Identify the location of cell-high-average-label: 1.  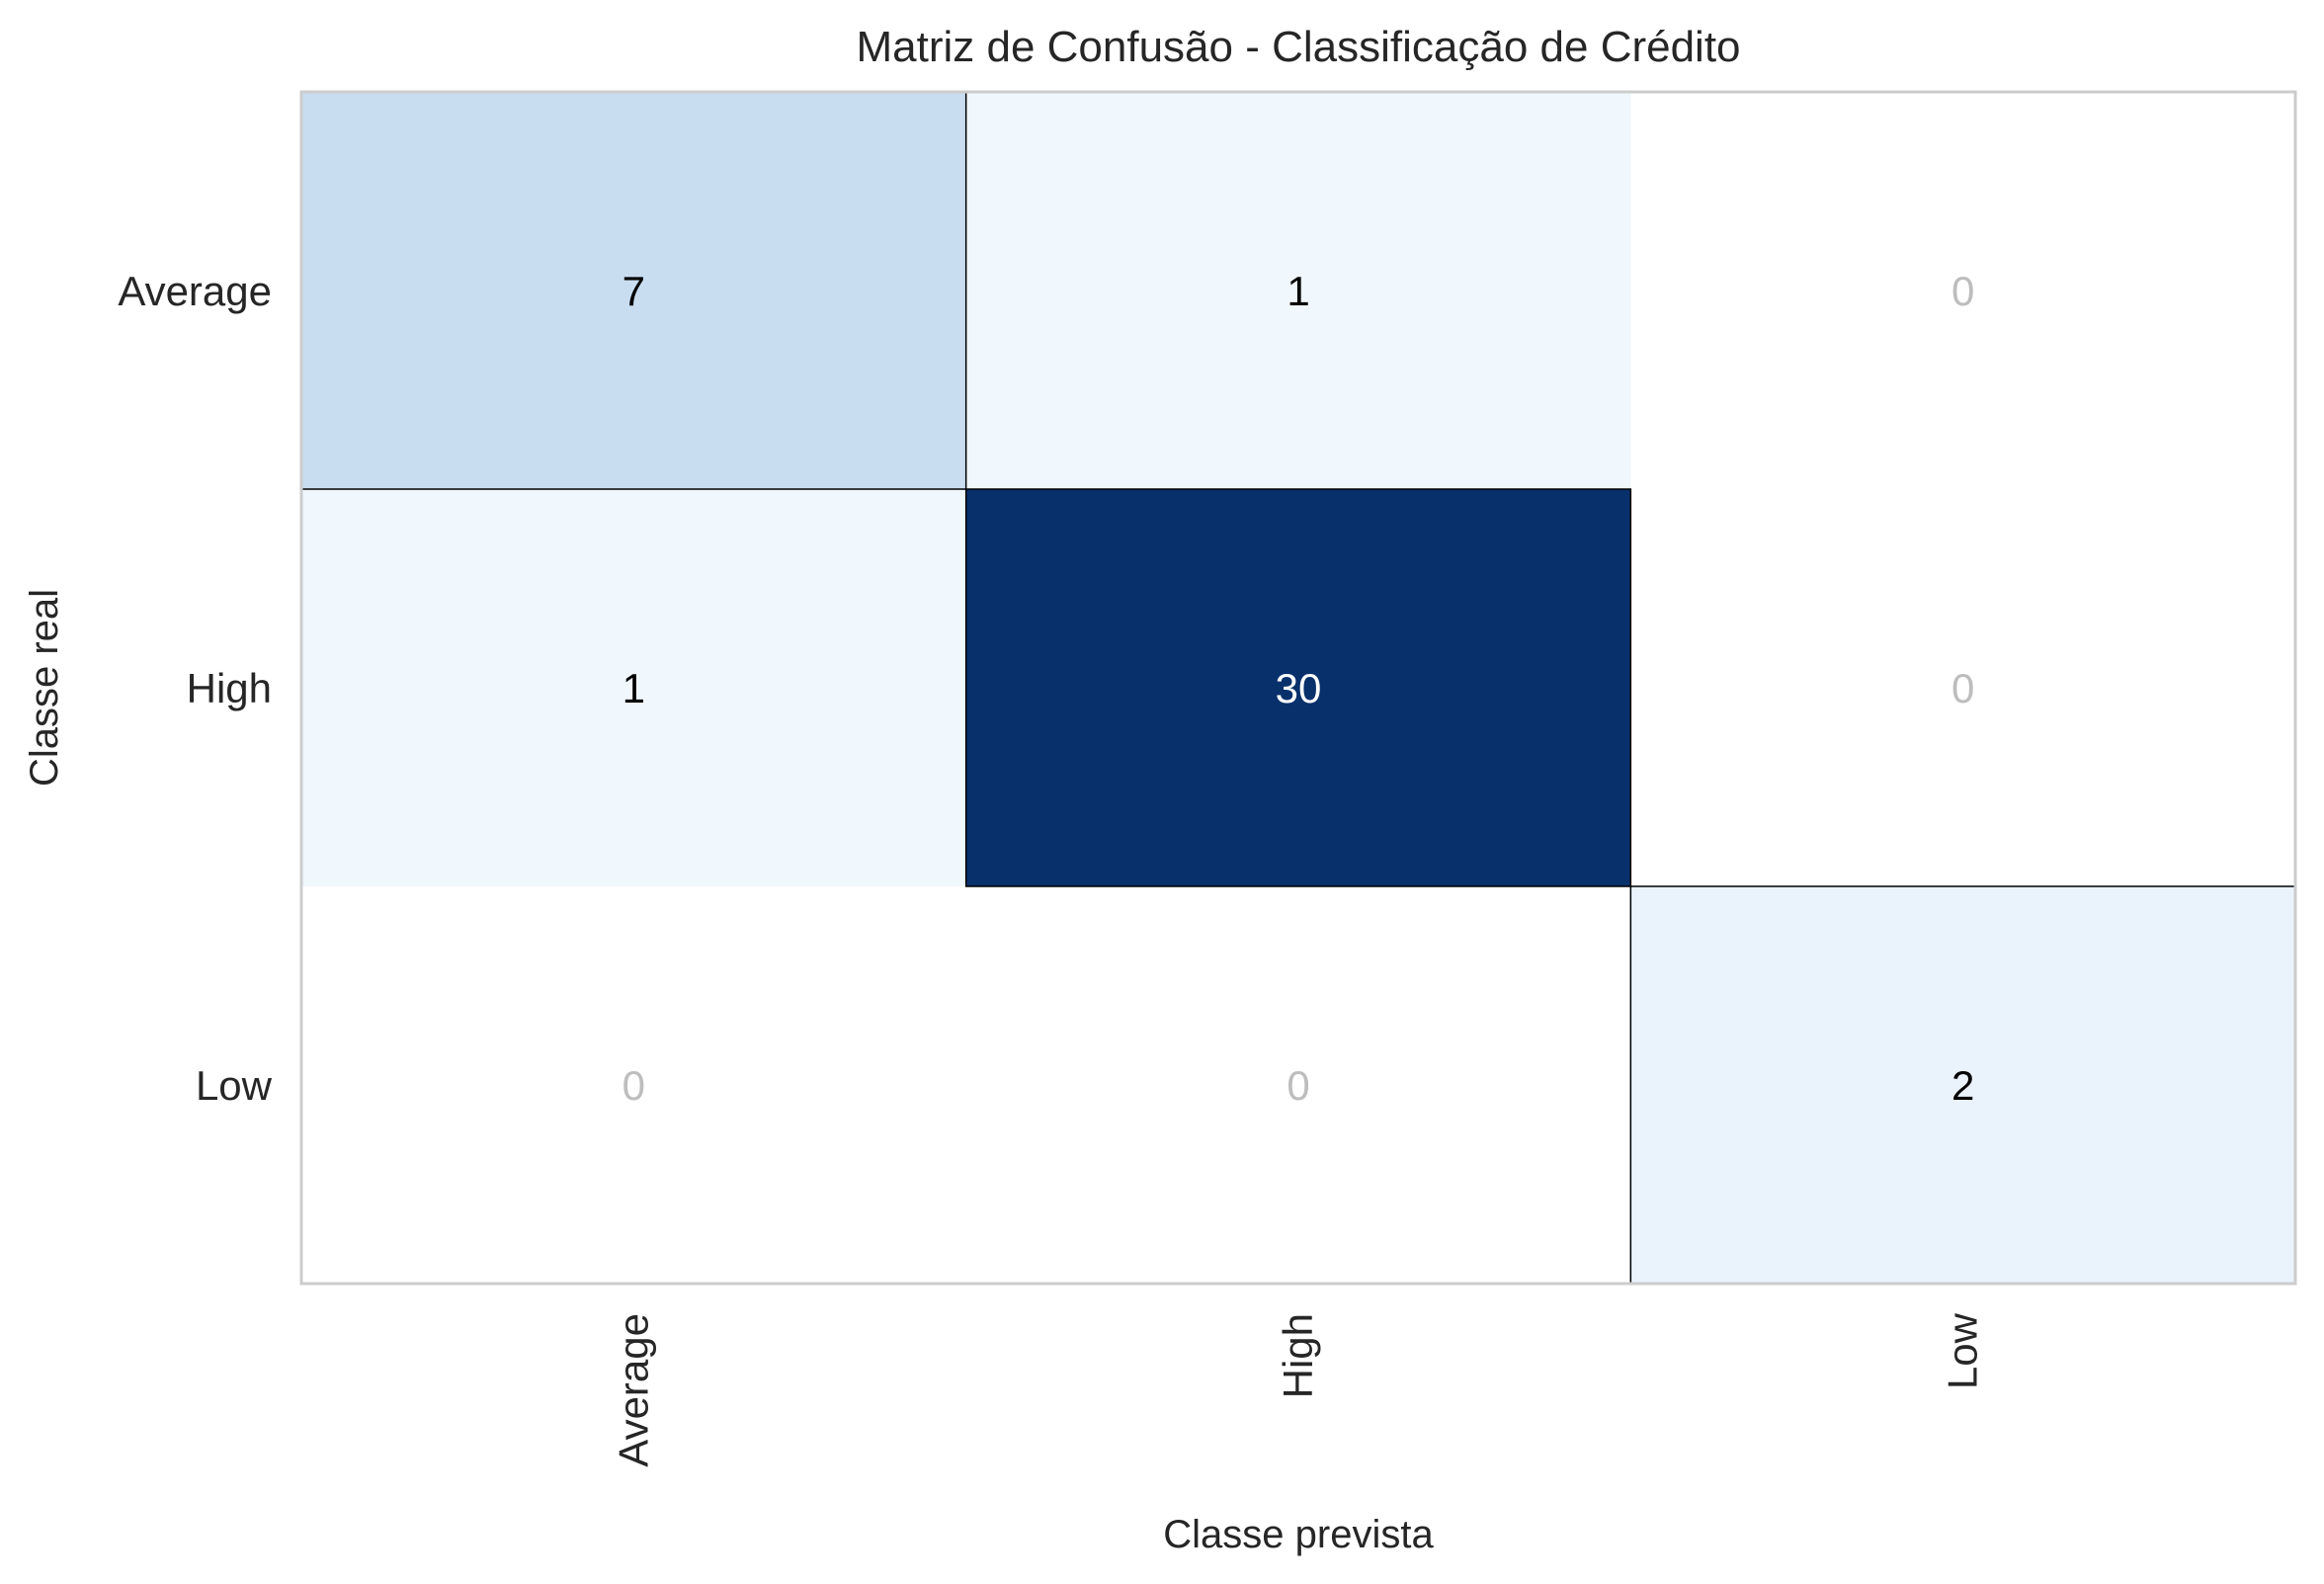
(633, 688).